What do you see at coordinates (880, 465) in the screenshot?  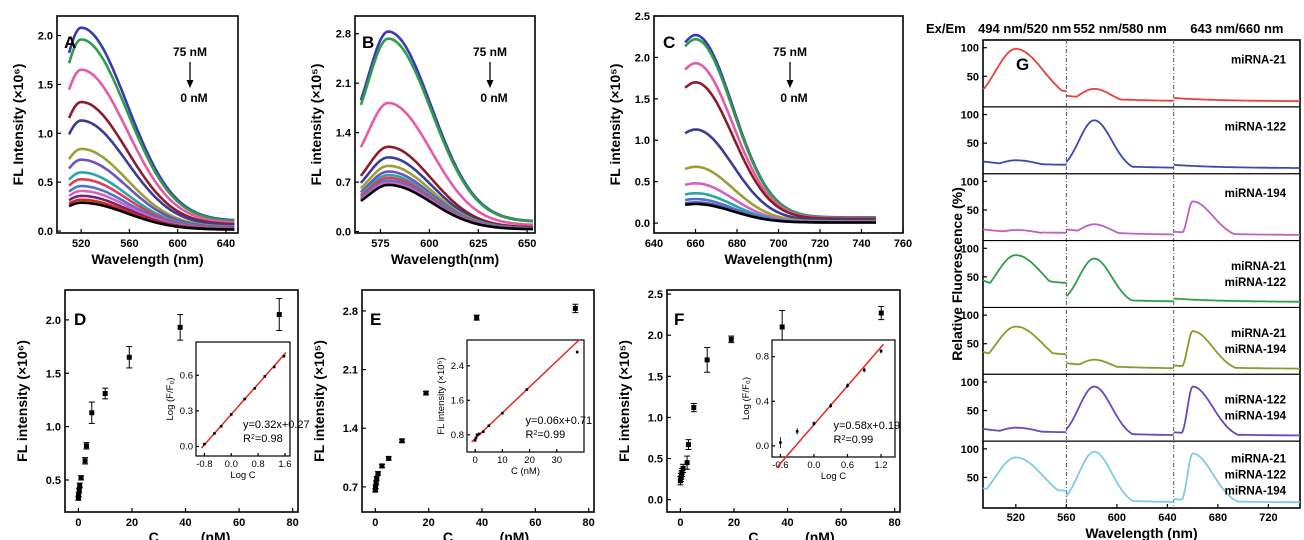 I see `inset-x-tick-label: 1.2` at bounding box center [880, 465].